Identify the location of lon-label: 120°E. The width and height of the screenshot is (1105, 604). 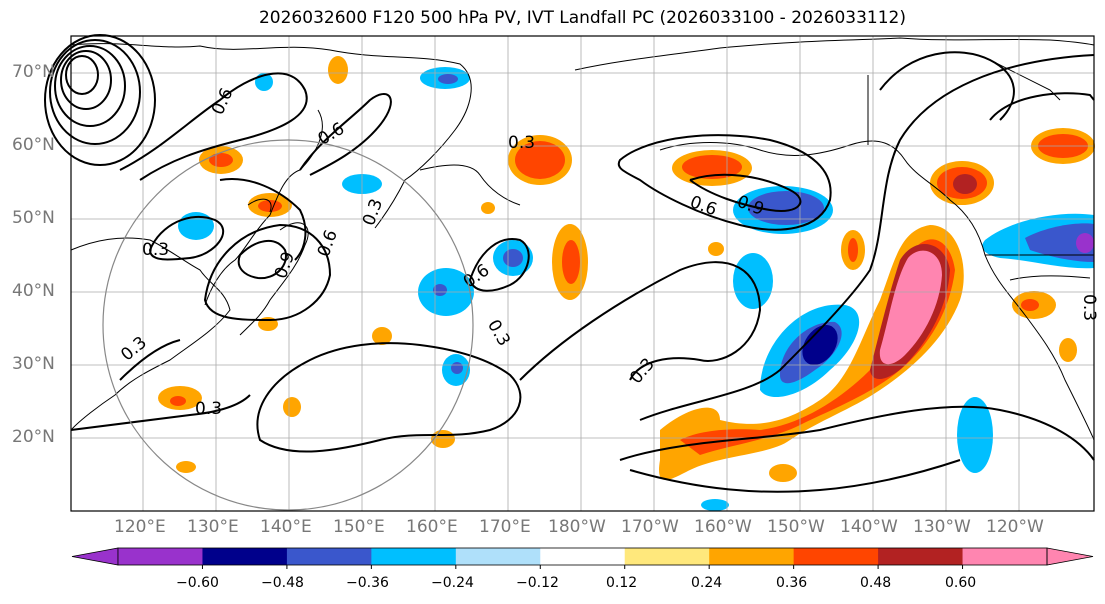
(140, 527).